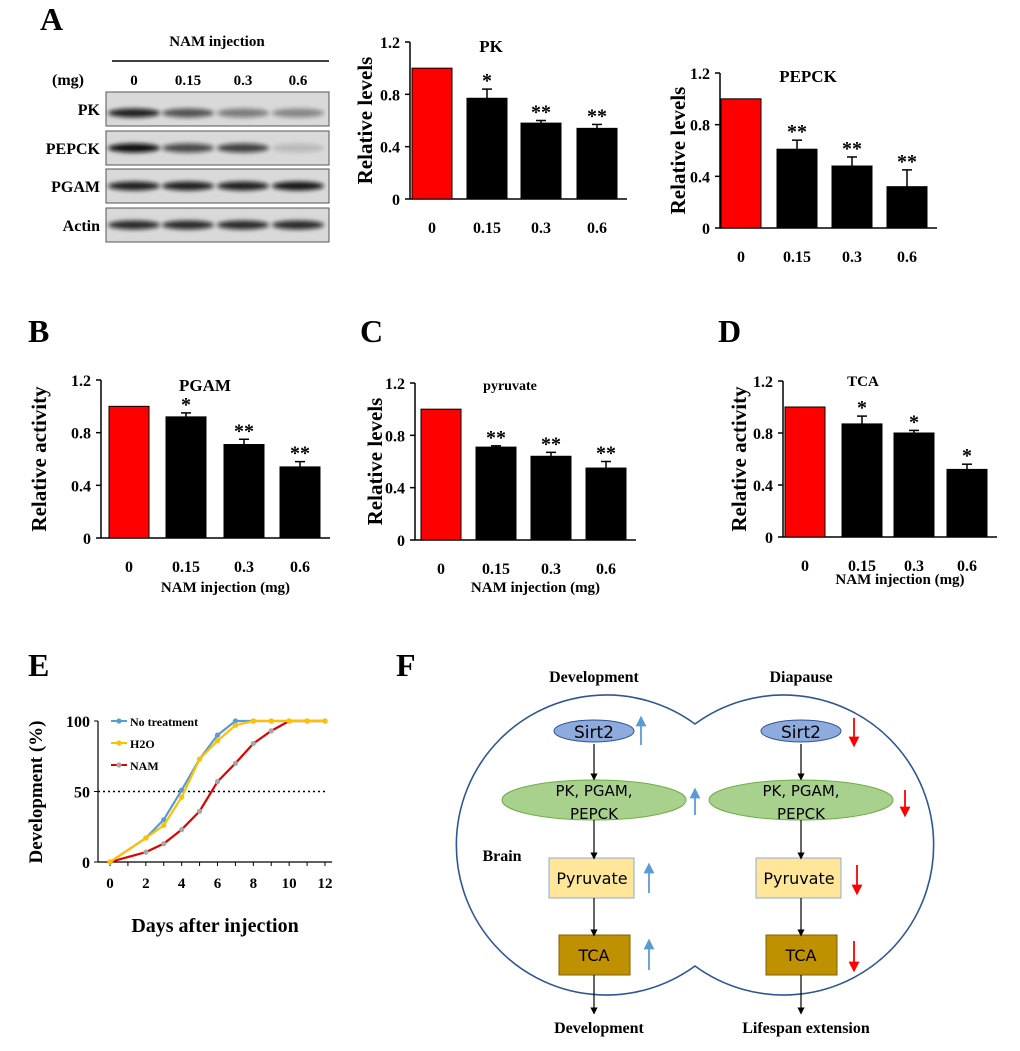  Describe the element at coordinates (298, 81) in the screenshot. I see `blot-lane-label: 0.6` at that location.